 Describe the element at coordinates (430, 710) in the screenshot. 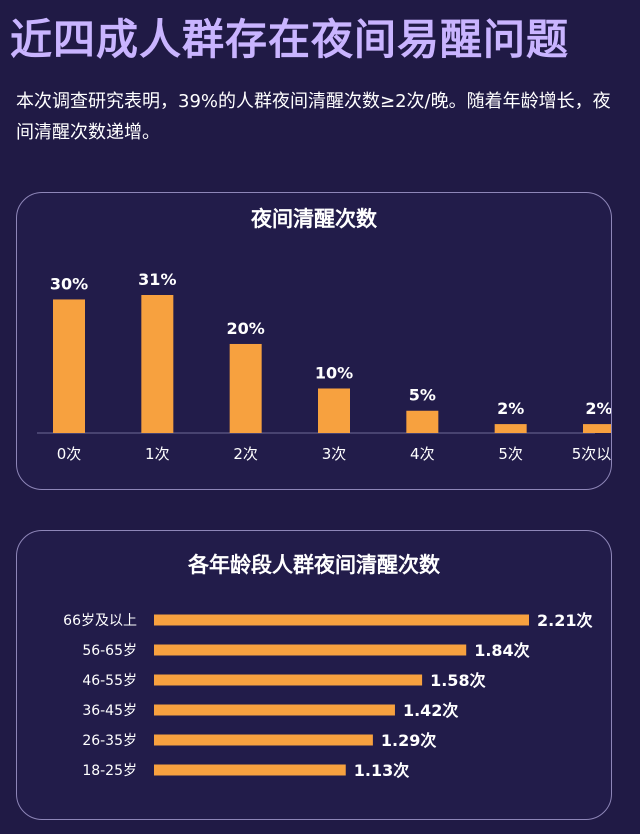

I see `bar-value-label: 1.42次` at that location.